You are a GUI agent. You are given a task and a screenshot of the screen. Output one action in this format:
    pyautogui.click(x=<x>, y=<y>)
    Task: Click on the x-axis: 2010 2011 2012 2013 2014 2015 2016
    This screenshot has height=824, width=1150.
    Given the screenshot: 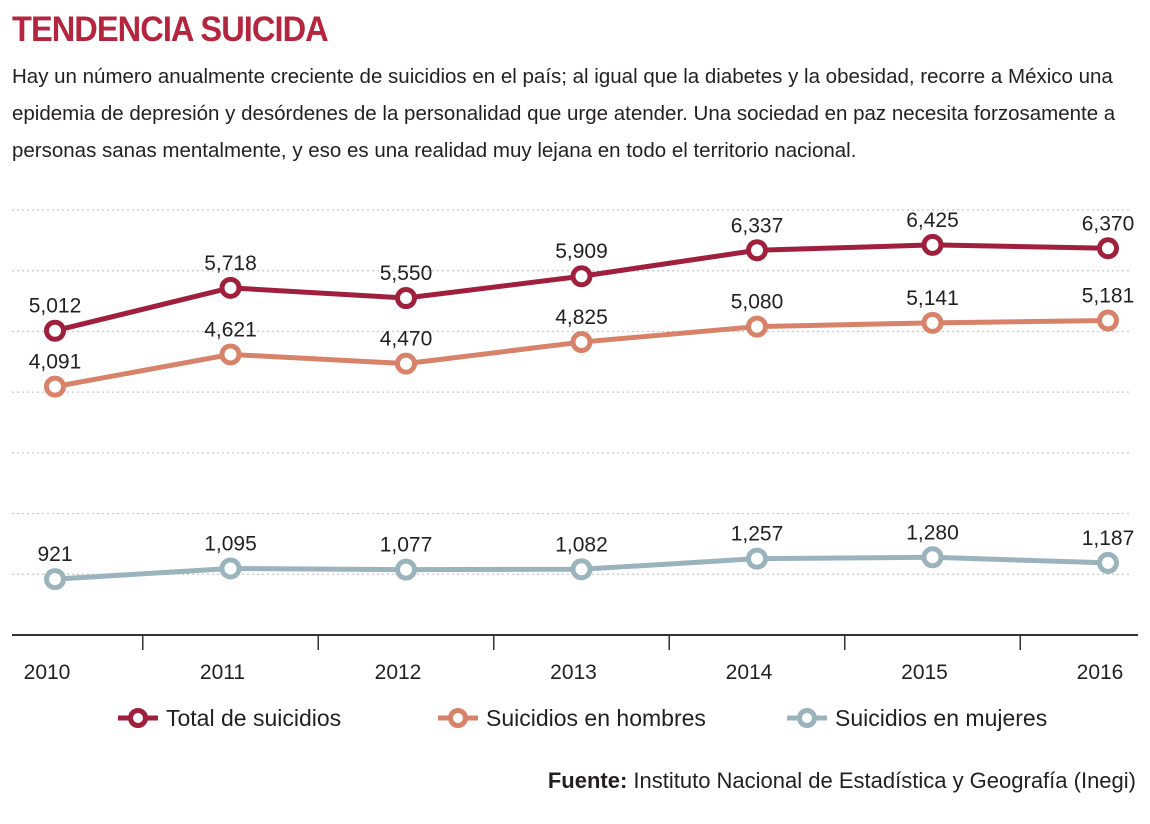 What is the action you would take?
    pyautogui.click(x=575, y=659)
    